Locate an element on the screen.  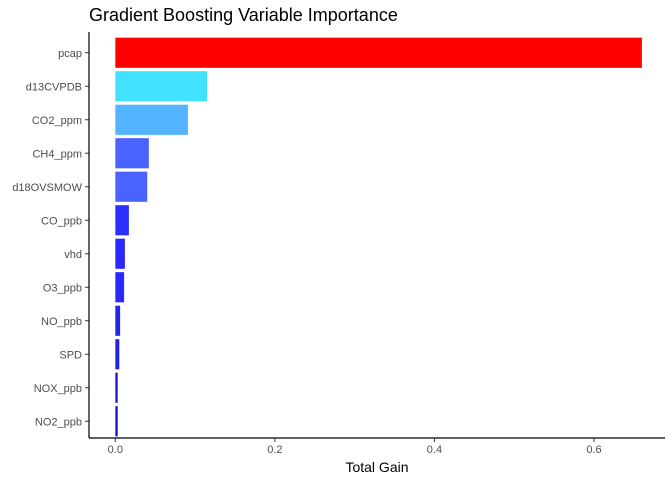
y-tick-label-d18OVSMOW: d18OVSMOW is located at coordinates (47, 188).